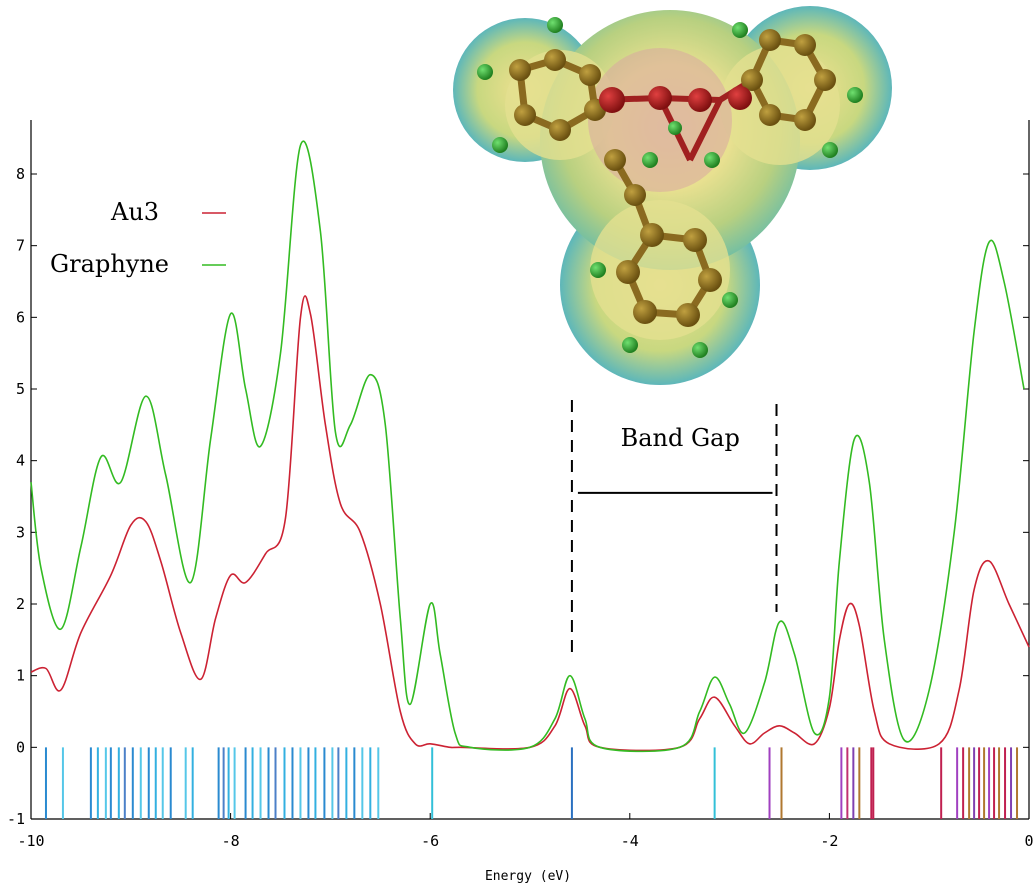 The width and height of the screenshot is (1036, 886). What do you see at coordinates (134, 212) in the screenshot?
I see `legend-label-au3: Au3` at bounding box center [134, 212].